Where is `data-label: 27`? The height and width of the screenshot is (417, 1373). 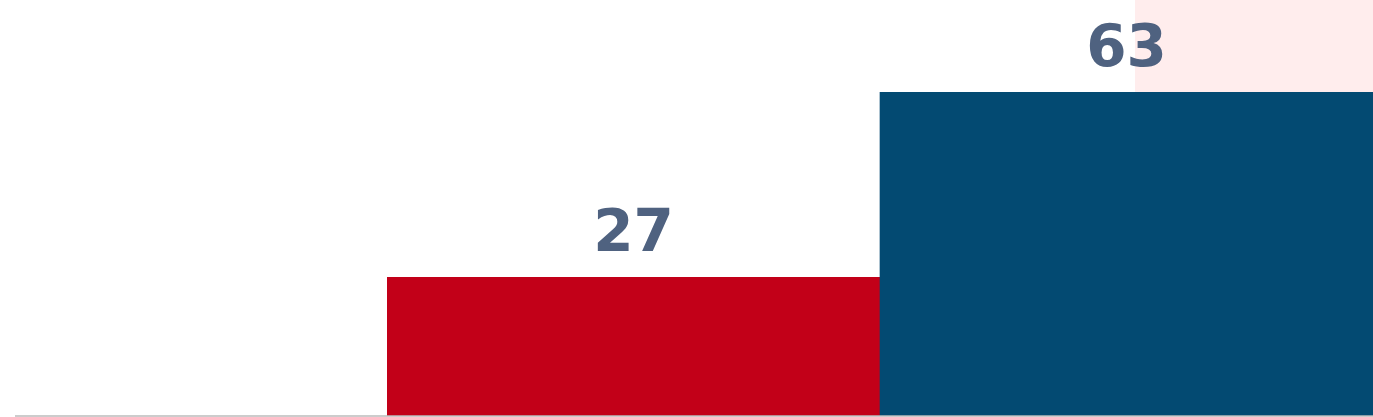
data-label: 27 is located at coordinates (633, 231).